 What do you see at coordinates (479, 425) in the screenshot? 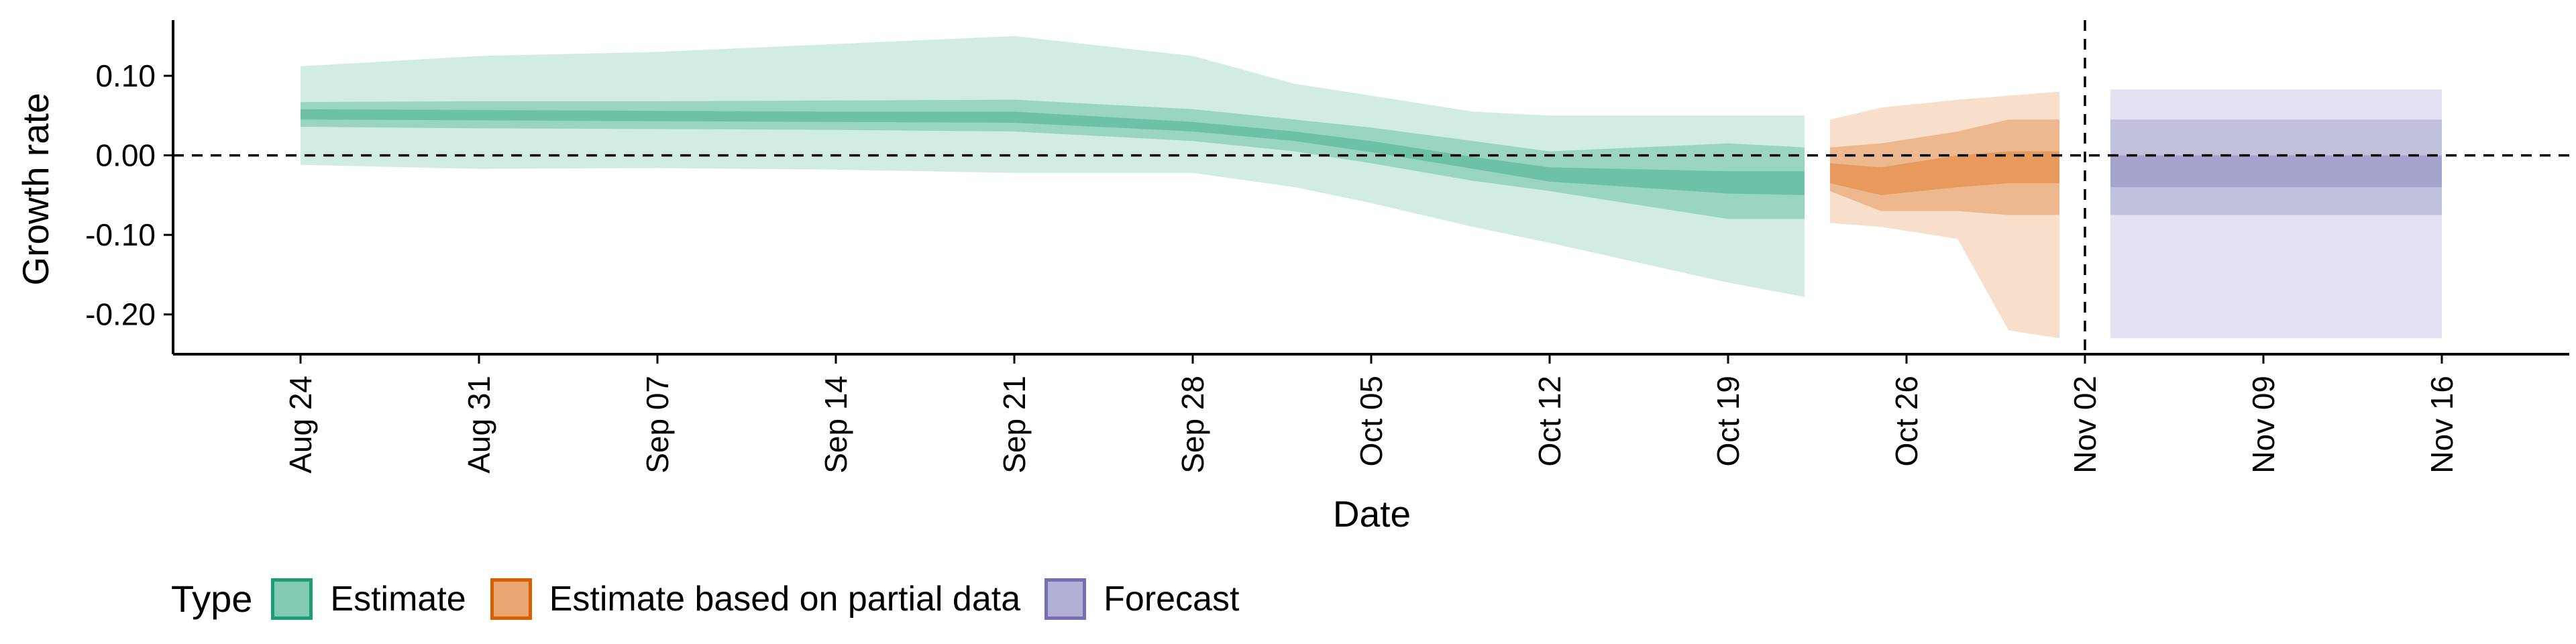
I see `x-tick-label: Aug 31` at bounding box center [479, 425].